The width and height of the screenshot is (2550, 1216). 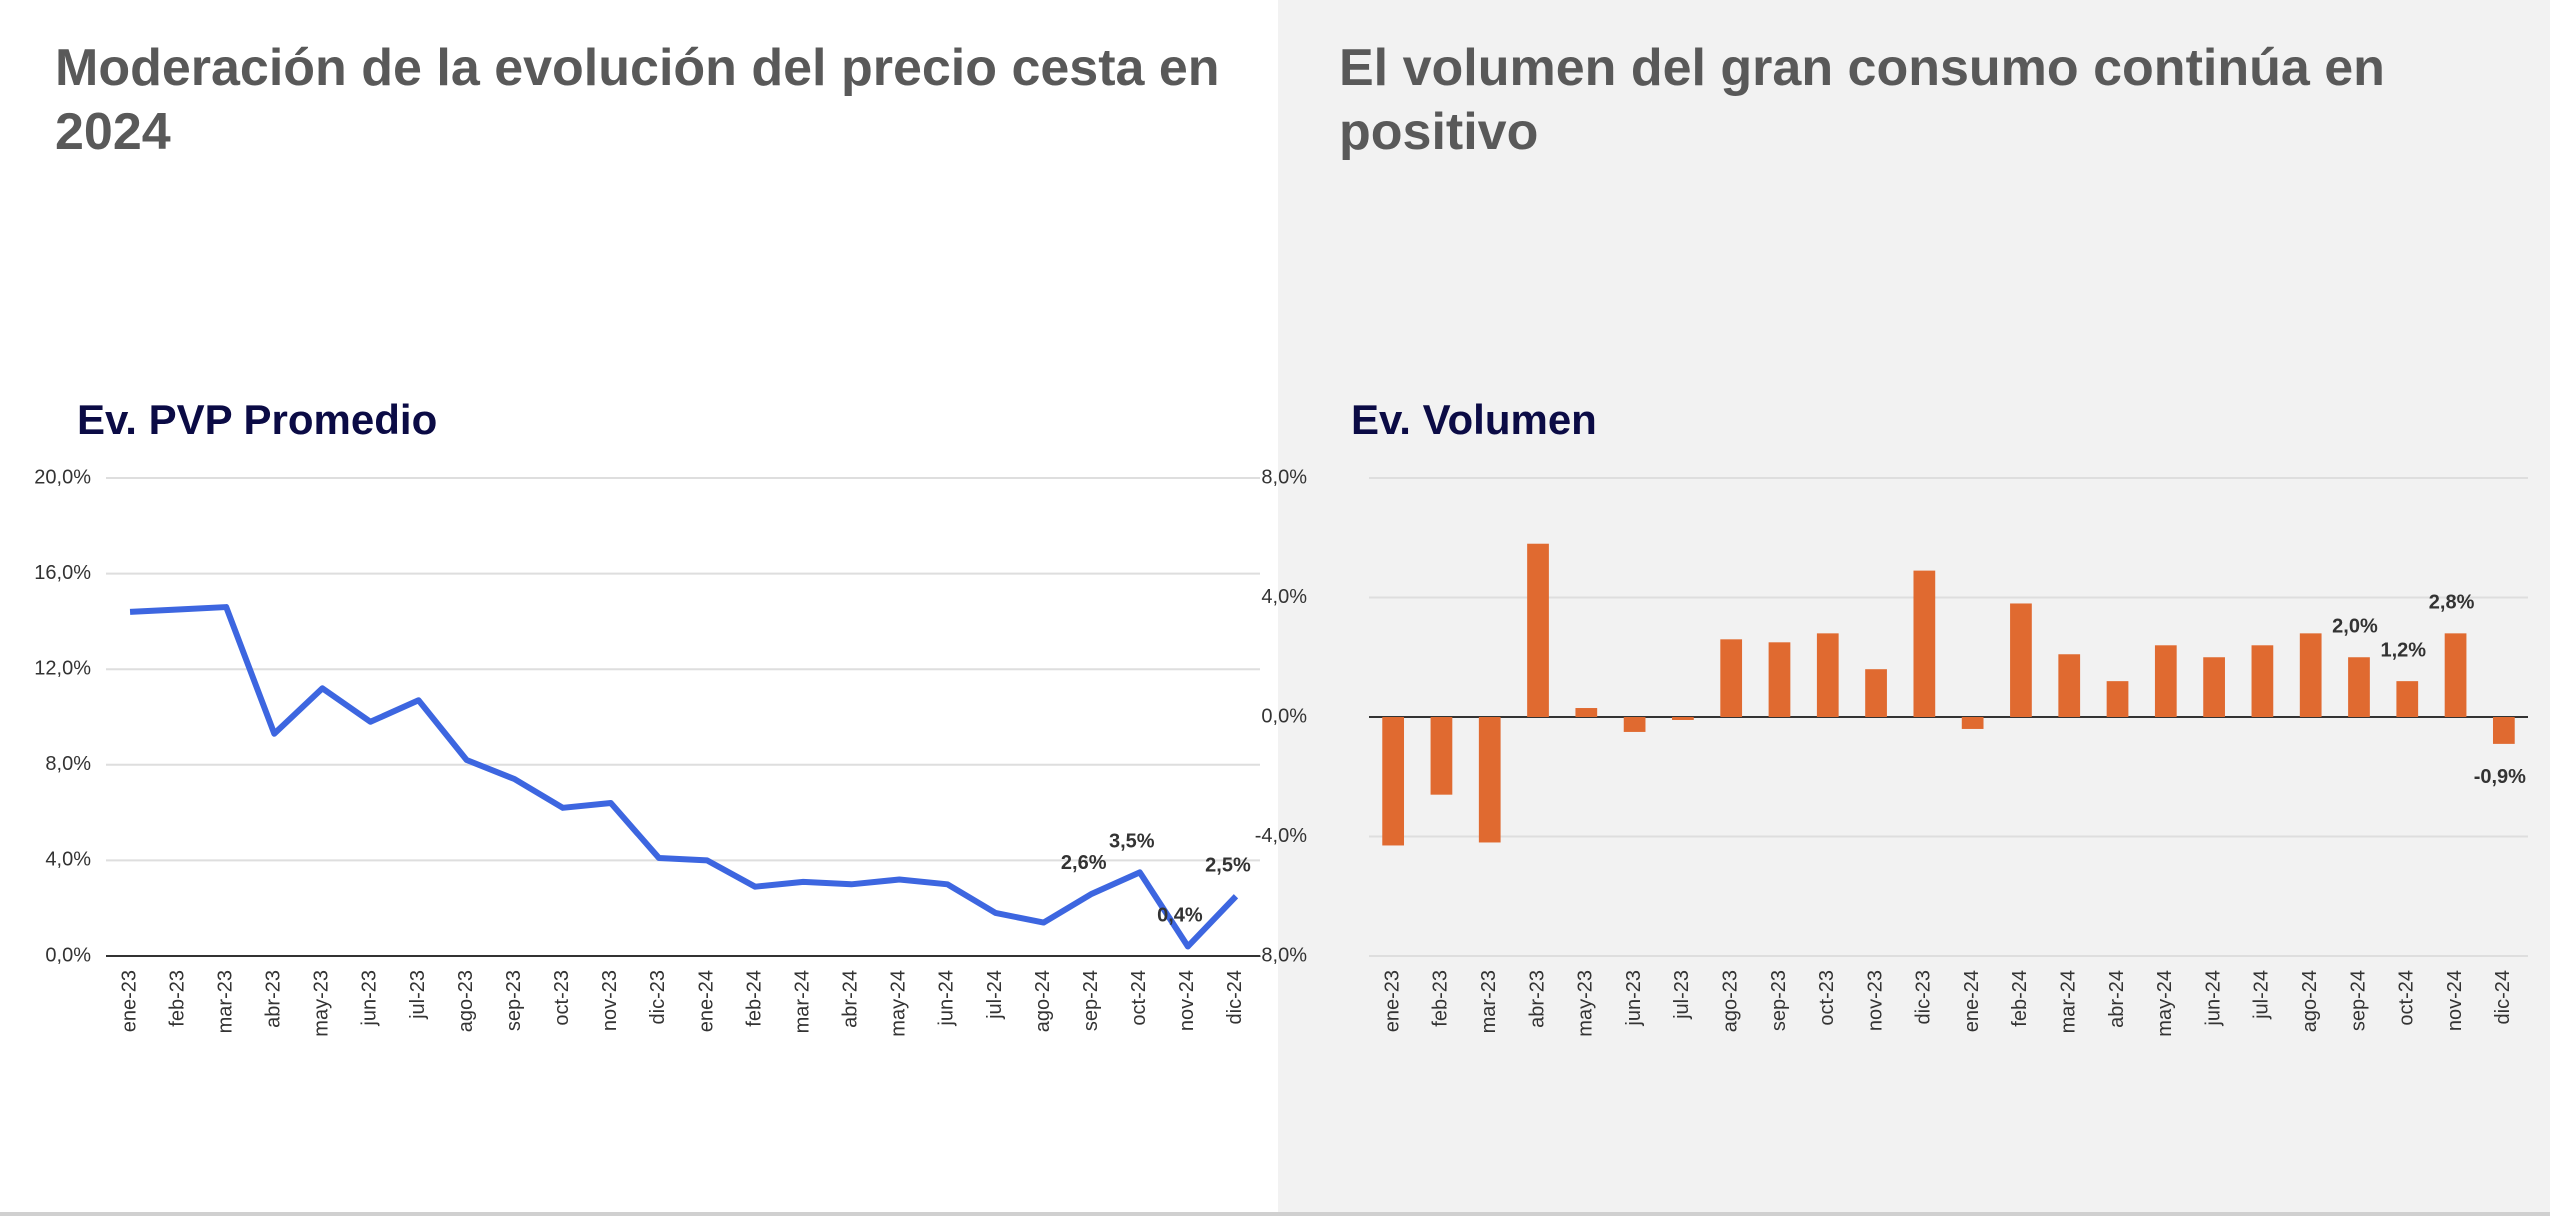 What do you see at coordinates (1084, 863) in the screenshot?
I see `data-label: 2,6%` at bounding box center [1084, 863].